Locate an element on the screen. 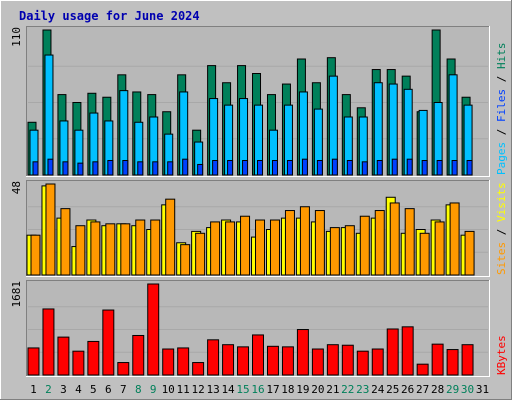 The image size is (512, 400). day-label-17: 17 is located at coordinates (272, 389).